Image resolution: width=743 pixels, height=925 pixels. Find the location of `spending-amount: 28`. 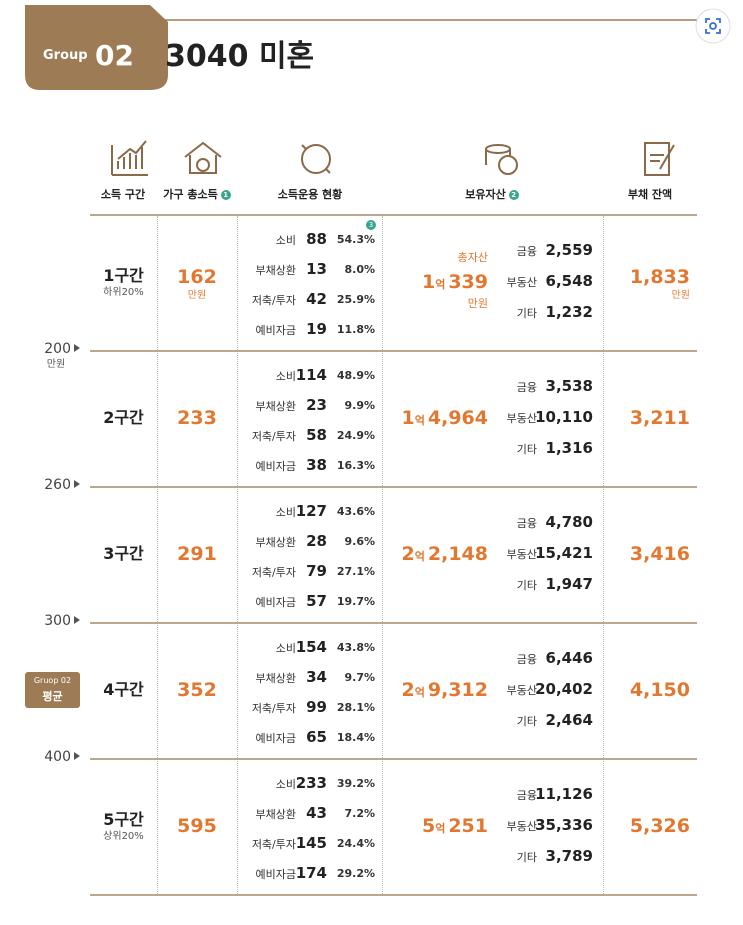

spending-amount: 28 is located at coordinates (316, 541).